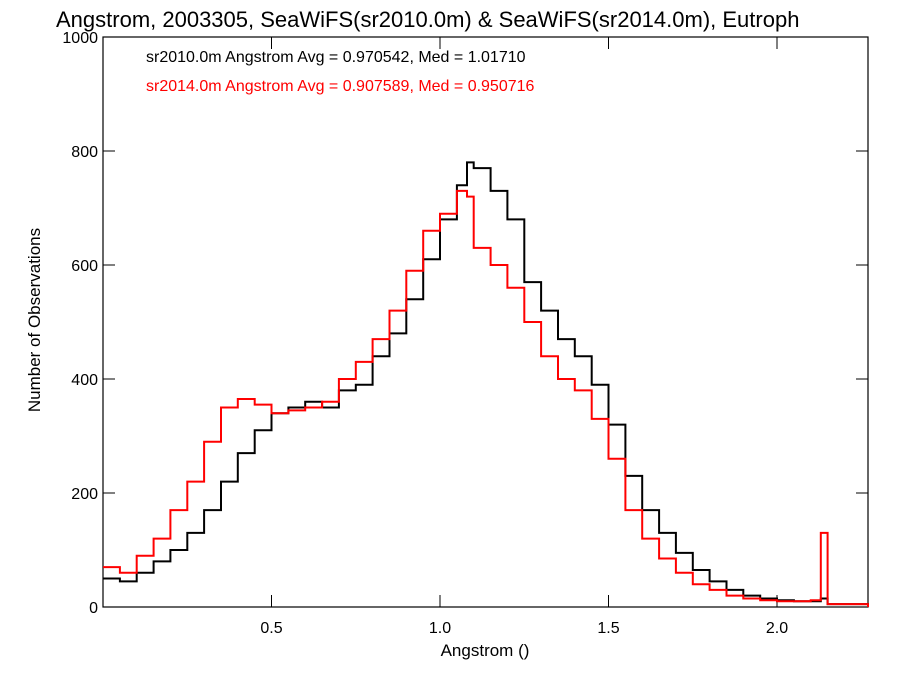 This screenshot has height=675, width=900. What do you see at coordinates (485, 650) in the screenshot?
I see `x-axis-label: Angstrom ()` at bounding box center [485, 650].